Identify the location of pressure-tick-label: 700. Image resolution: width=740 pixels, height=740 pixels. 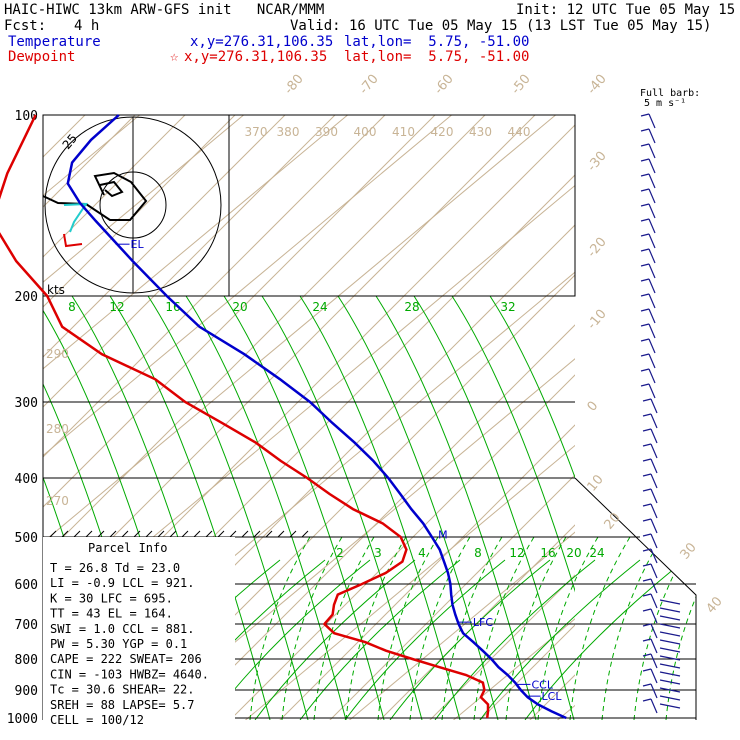
(26, 625).